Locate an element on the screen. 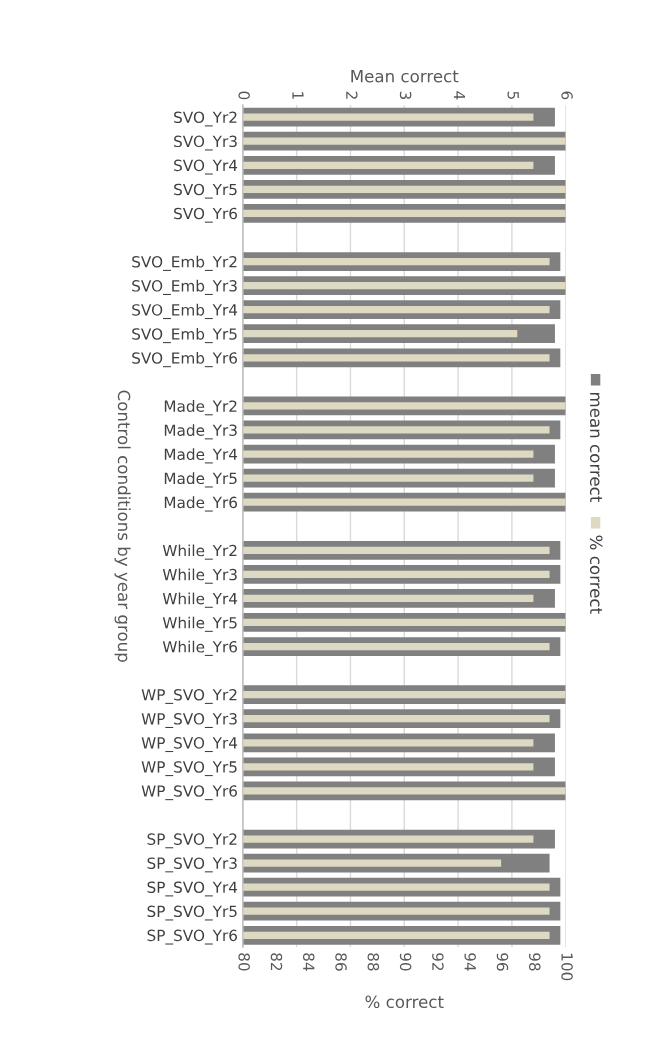  x-tick-label: 80 is located at coordinates (244, 962).